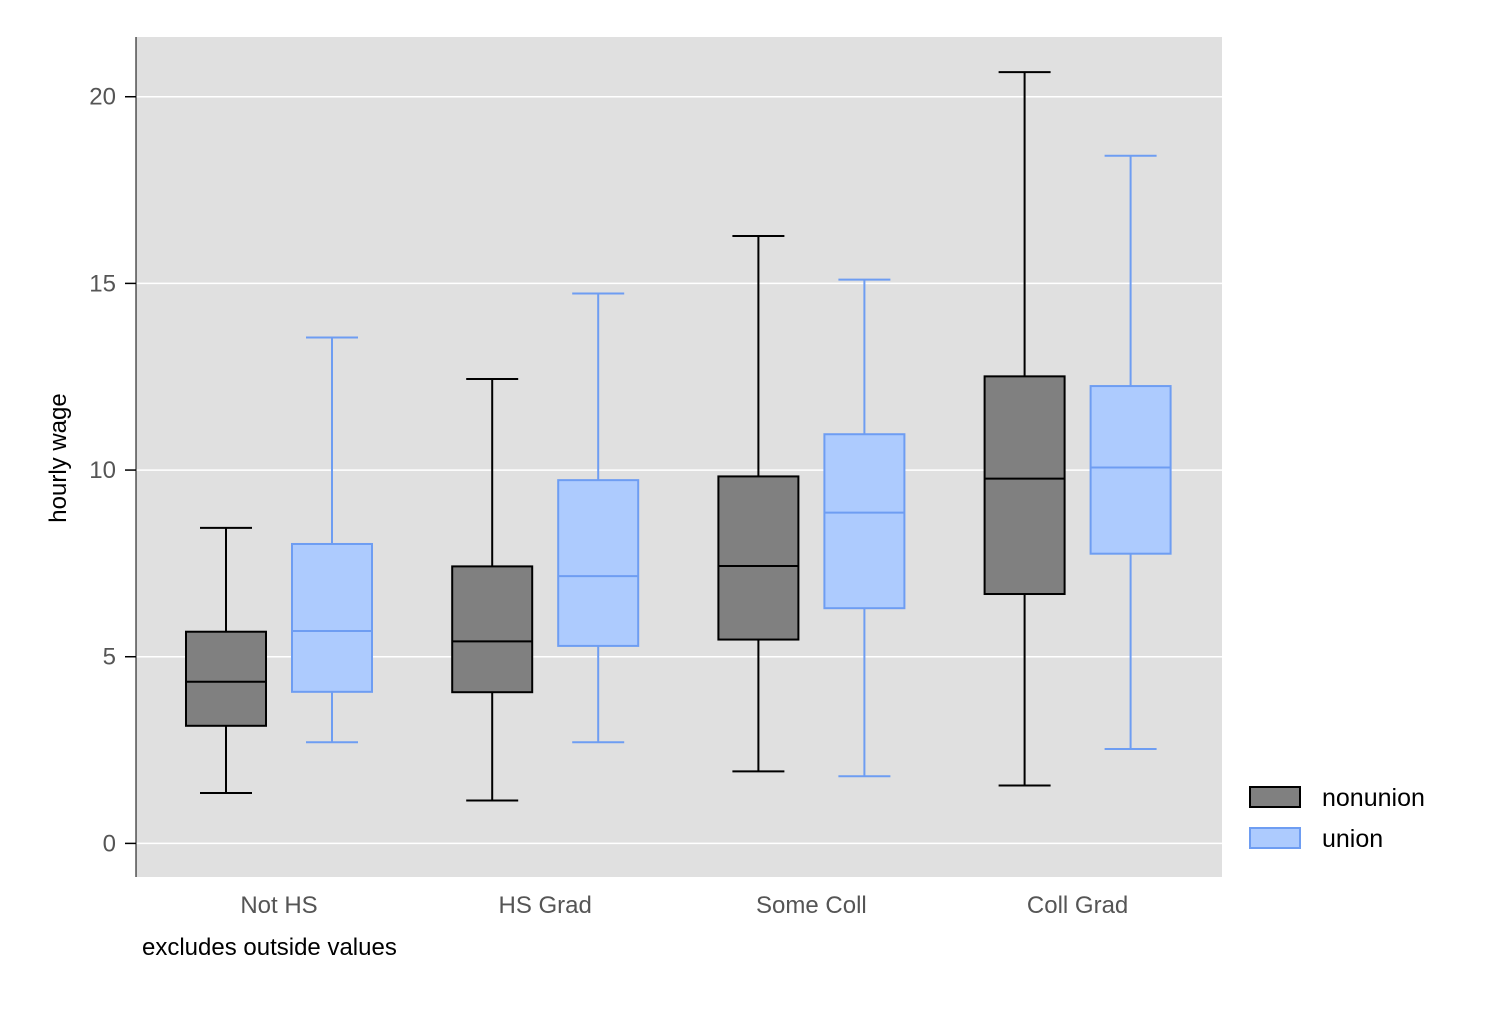 The height and width of the screenshot is (1009, 1506). I want to click on x-tick-label: Not HS, so click(278, 905).